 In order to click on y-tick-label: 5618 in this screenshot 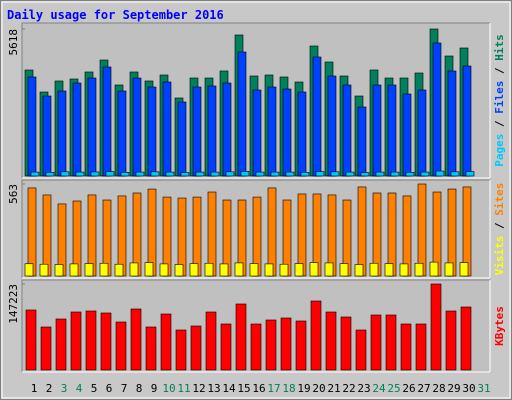, I will do `click(13, 42)`.